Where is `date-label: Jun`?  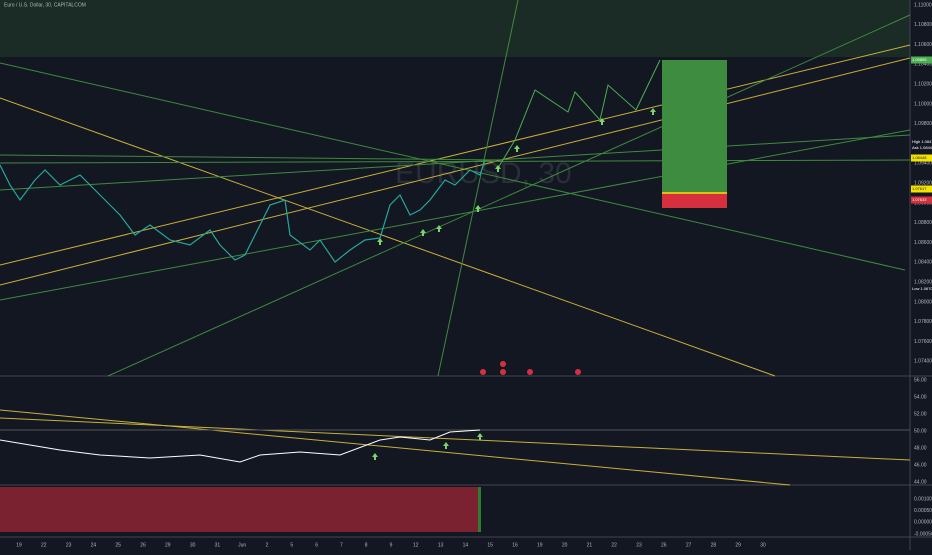 date-label: Jun is located at coordinates (242, 545).